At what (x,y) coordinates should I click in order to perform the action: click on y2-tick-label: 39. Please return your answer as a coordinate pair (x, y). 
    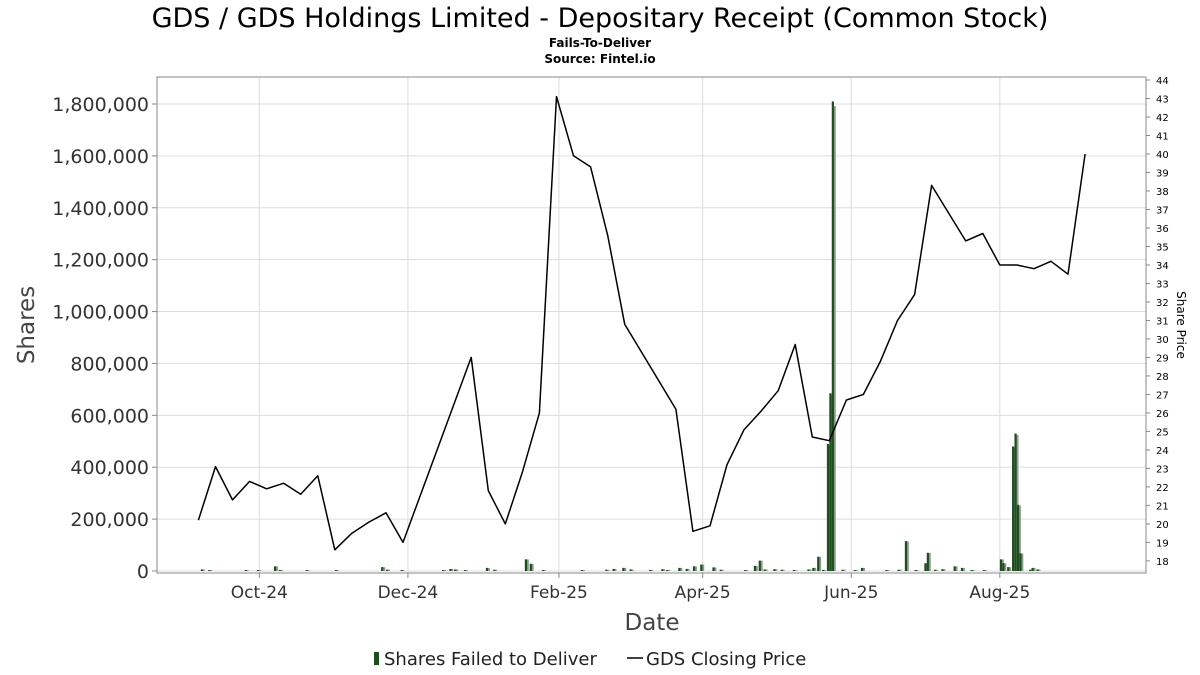
    Looking at the image, I should click on (1162, 173).